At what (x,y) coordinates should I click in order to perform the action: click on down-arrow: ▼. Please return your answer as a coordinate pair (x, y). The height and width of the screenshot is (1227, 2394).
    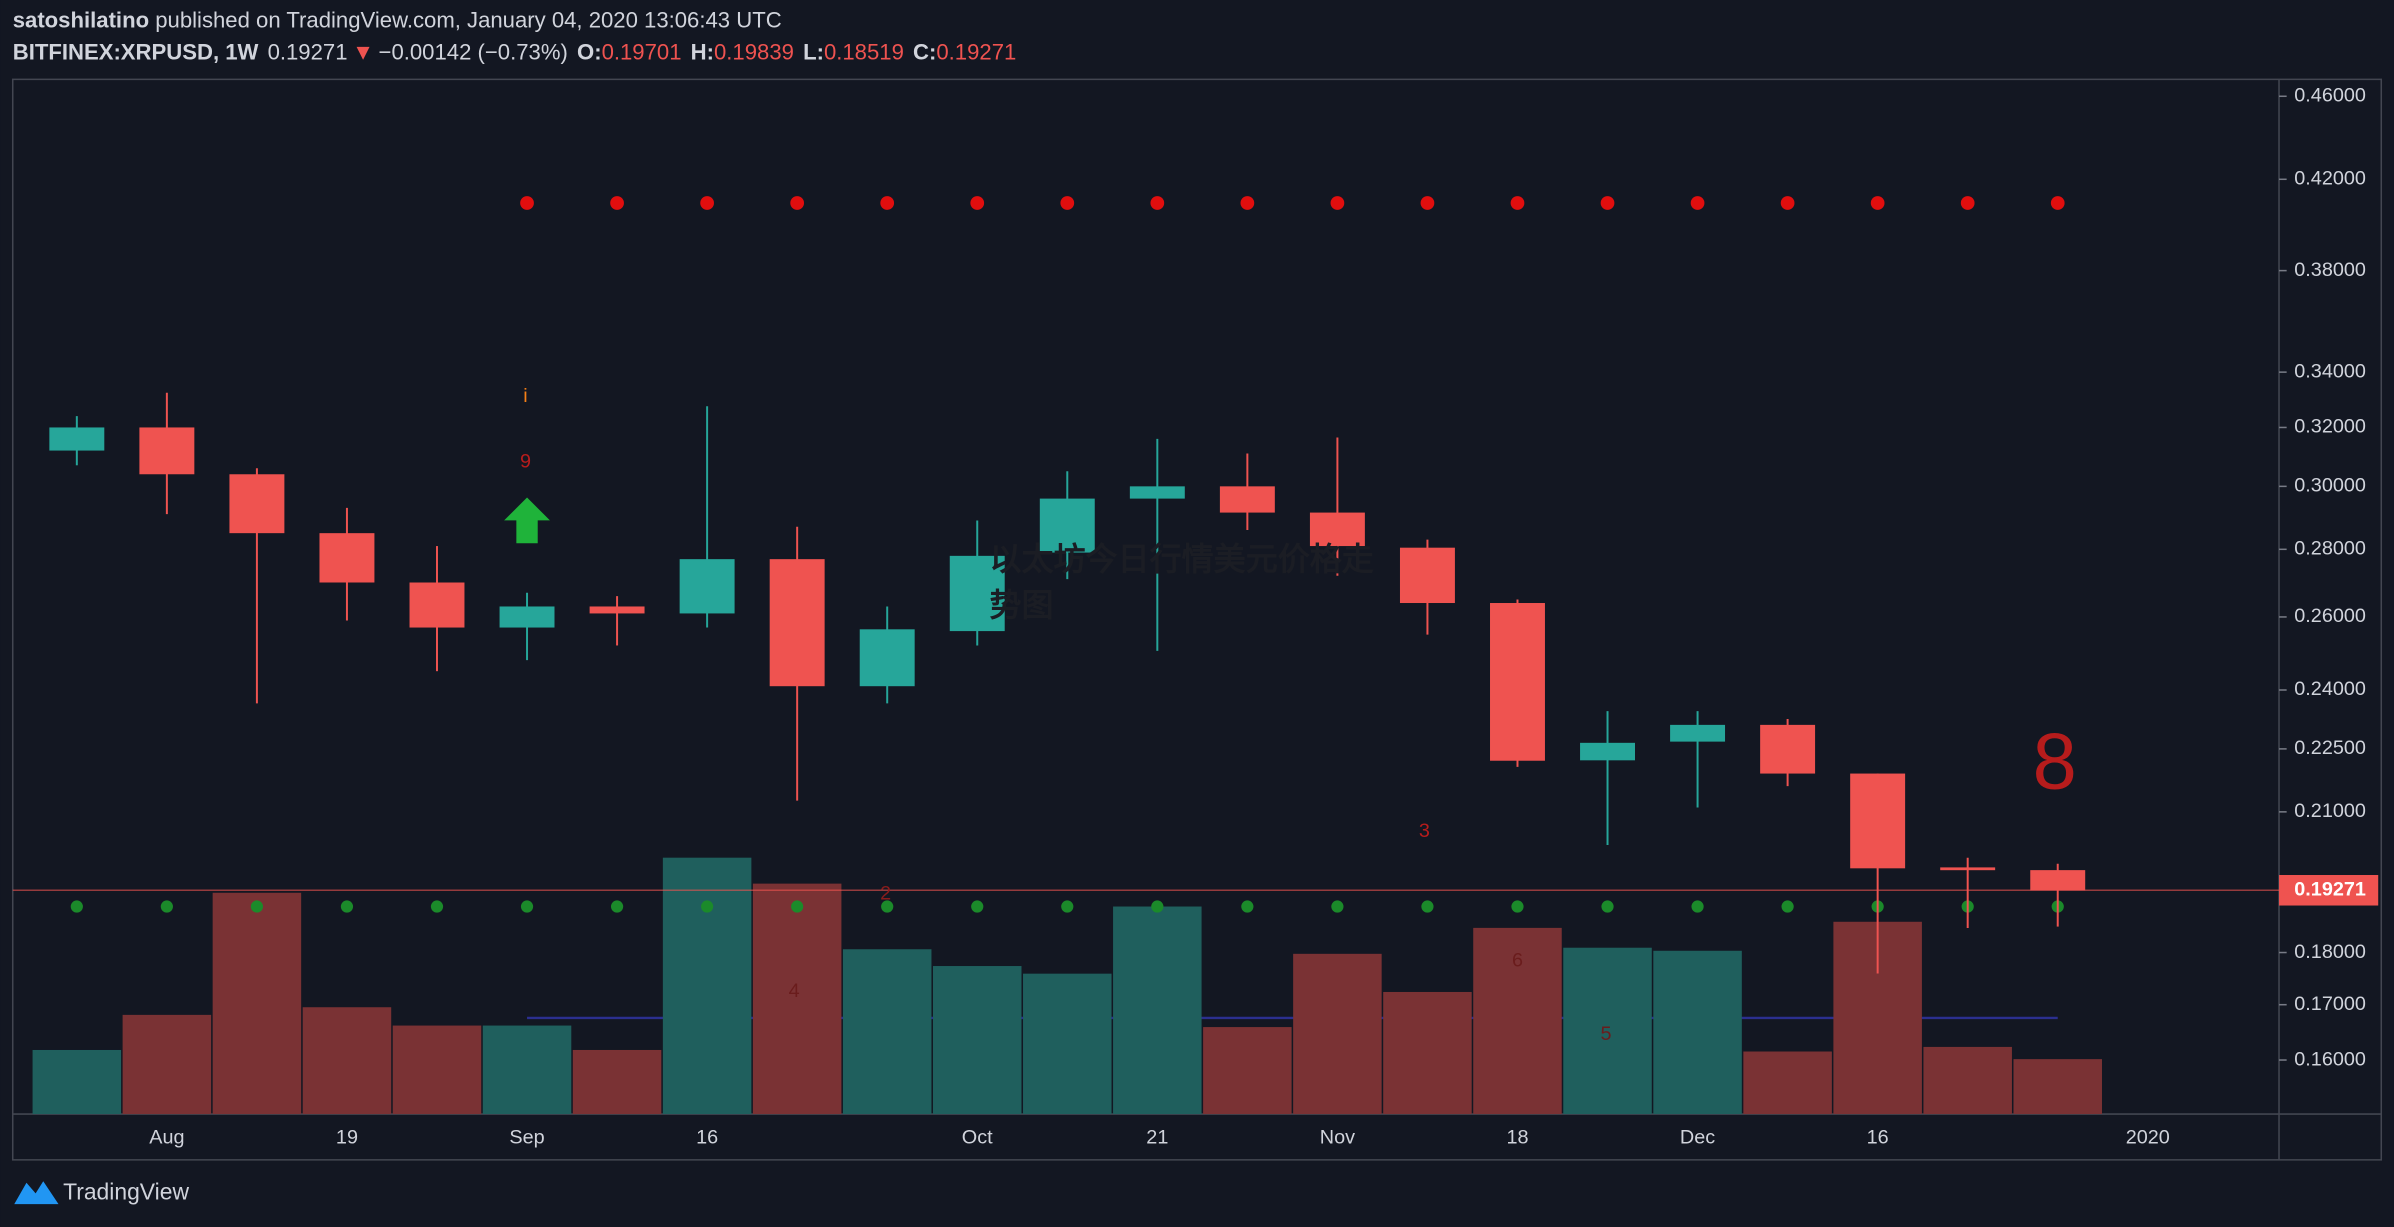
    Looking at the image, I should click on (363, 51).